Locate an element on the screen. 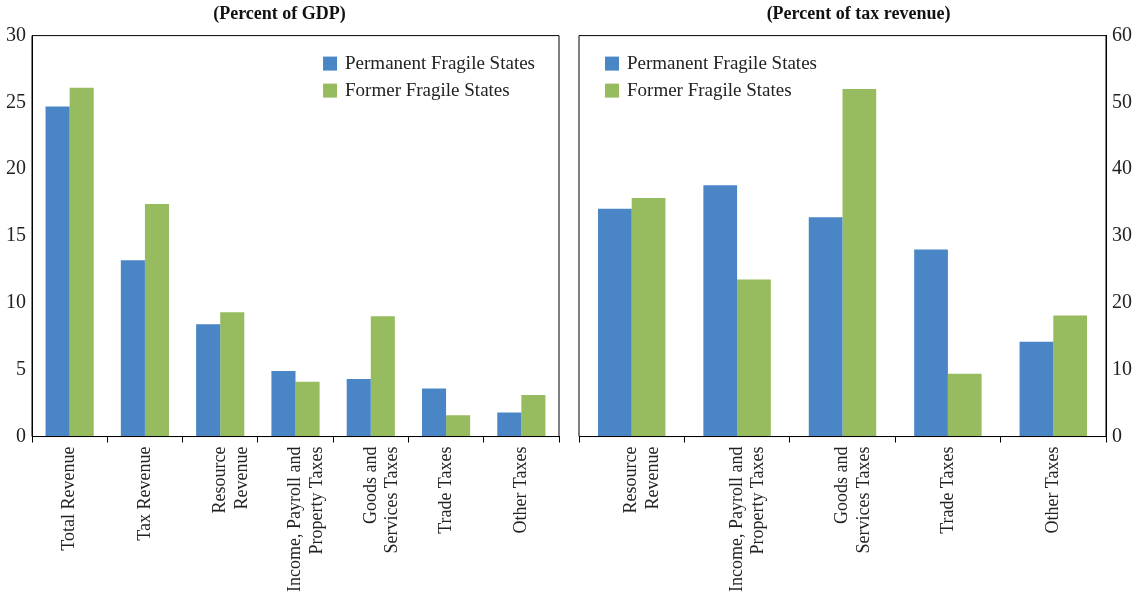 This screenshot has width=1138, height=596. x-tick-label: Total Revenue is located at coordinates (68, 498).